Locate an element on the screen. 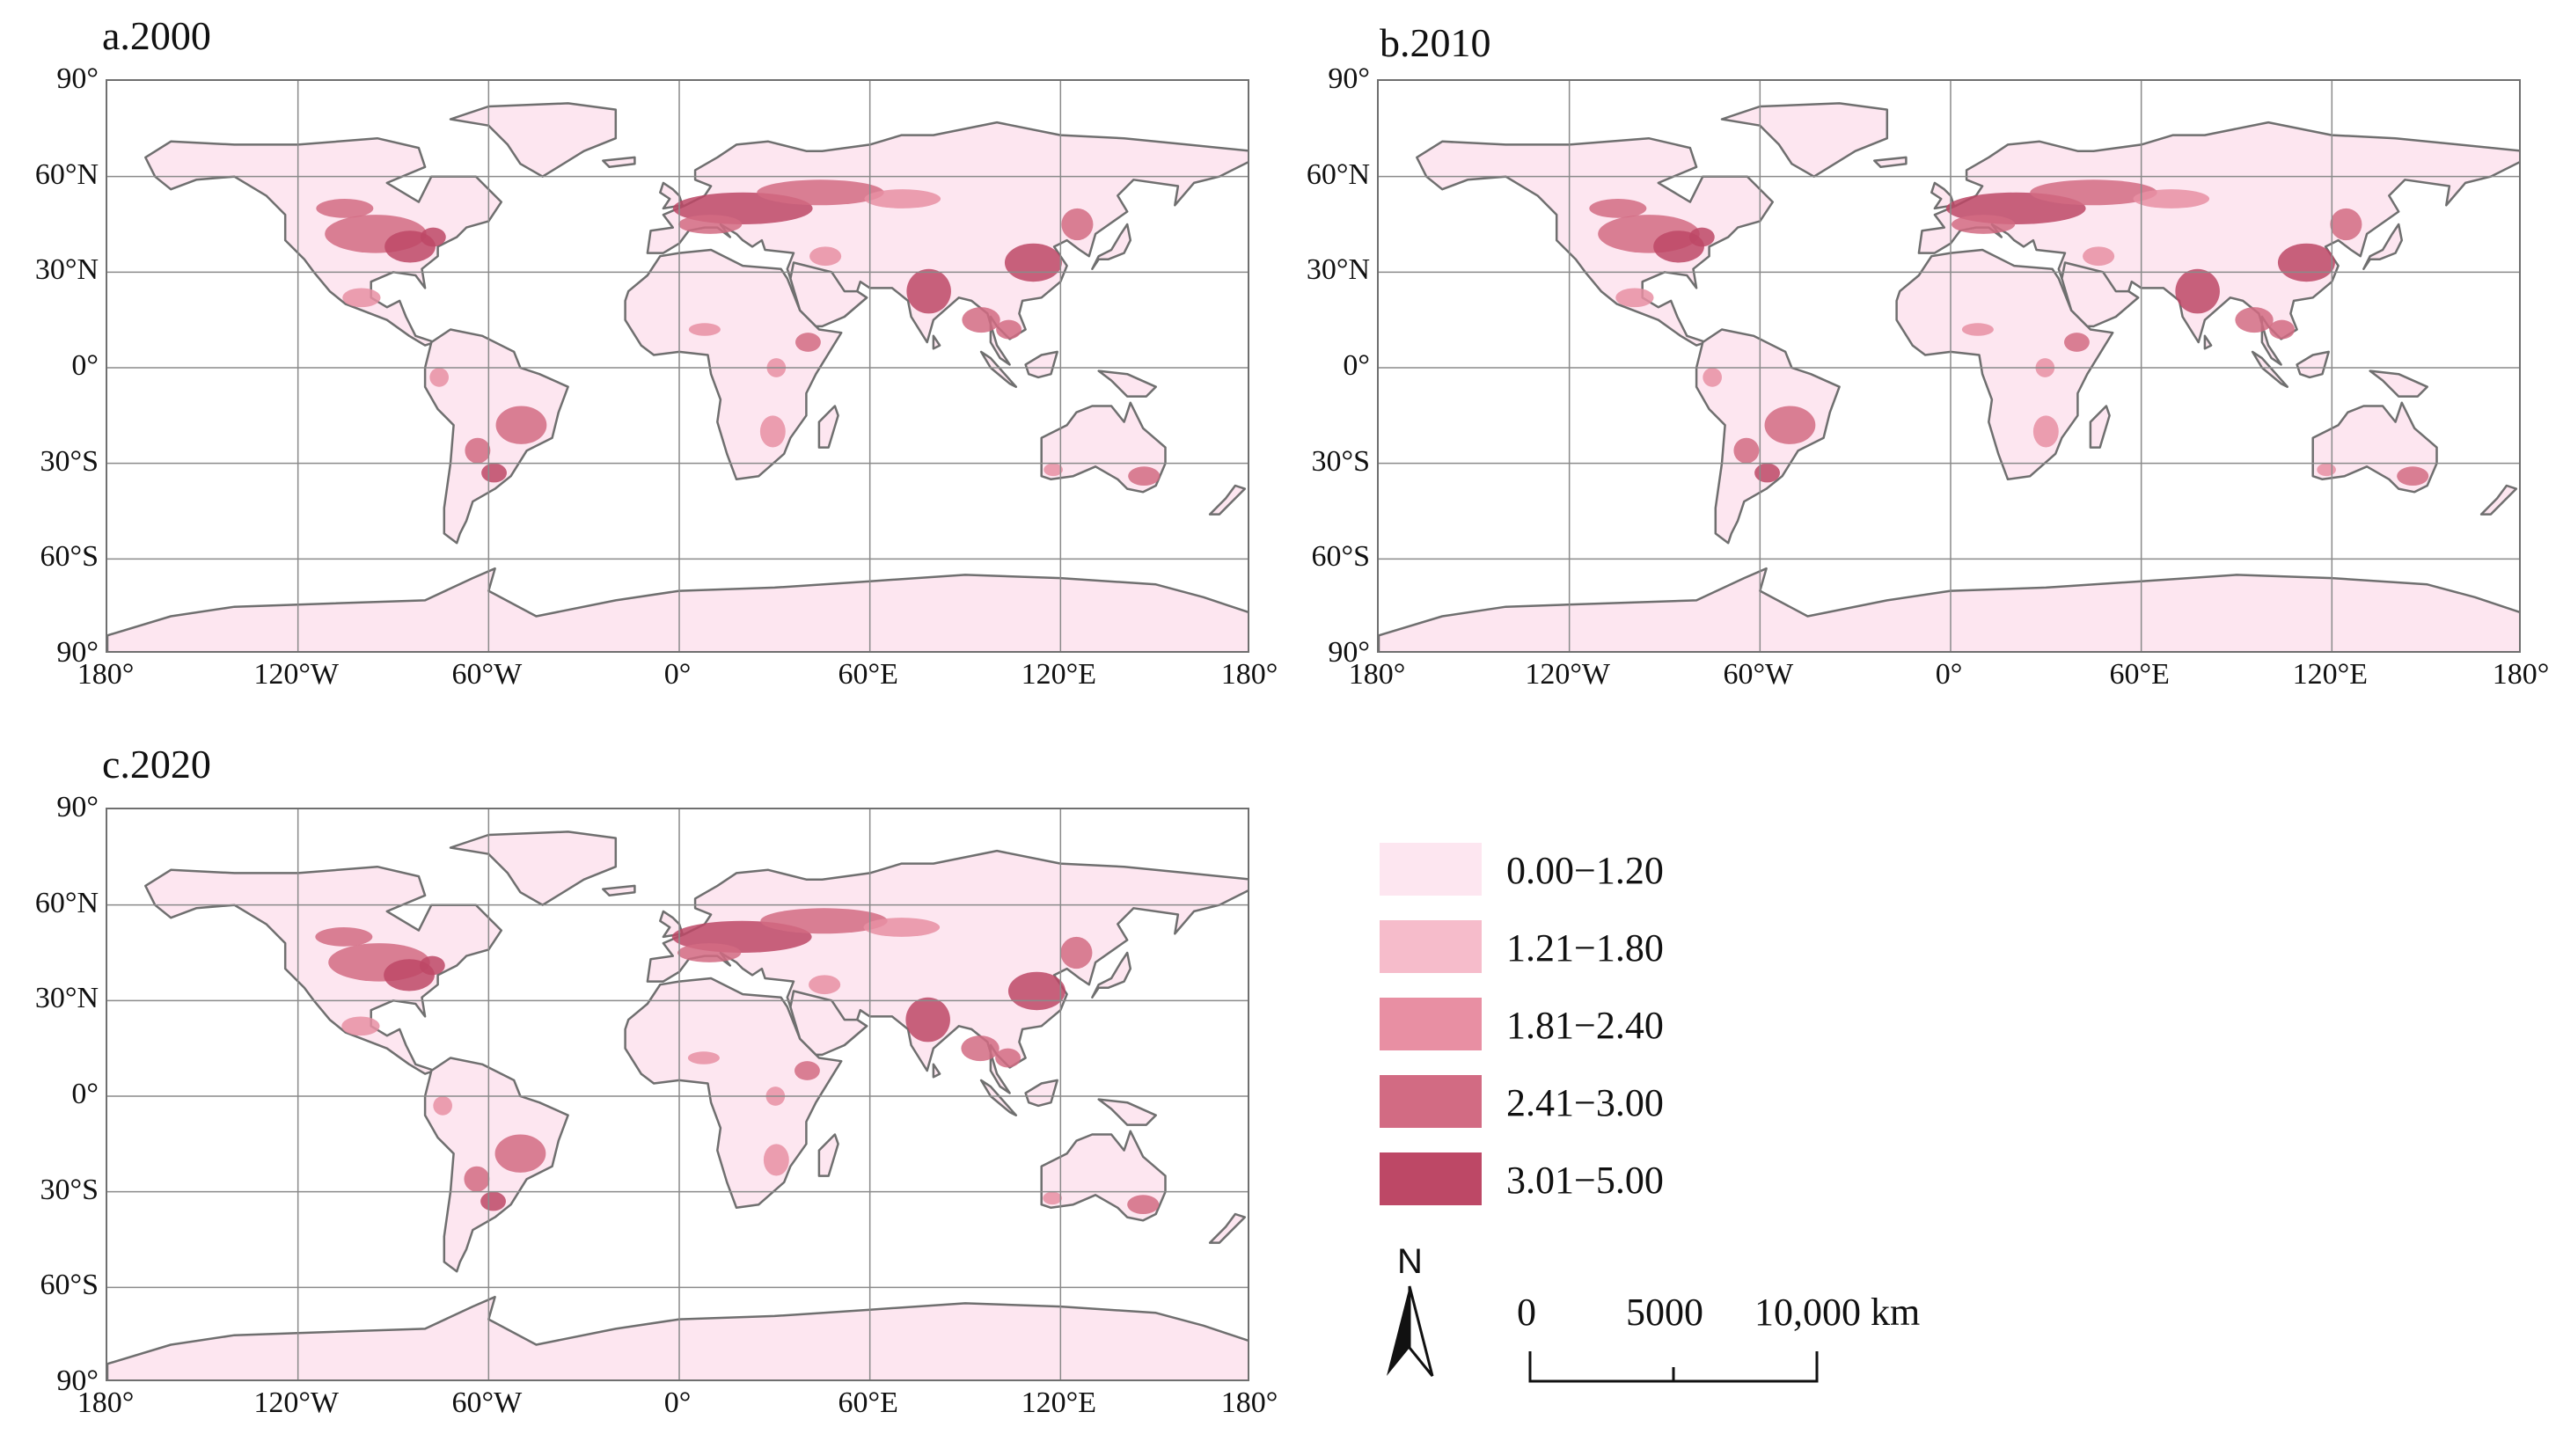 This screenshot has width=2563, height=1456. legend-label: 0.00−1.20 is located at coordinates (1585, 870).